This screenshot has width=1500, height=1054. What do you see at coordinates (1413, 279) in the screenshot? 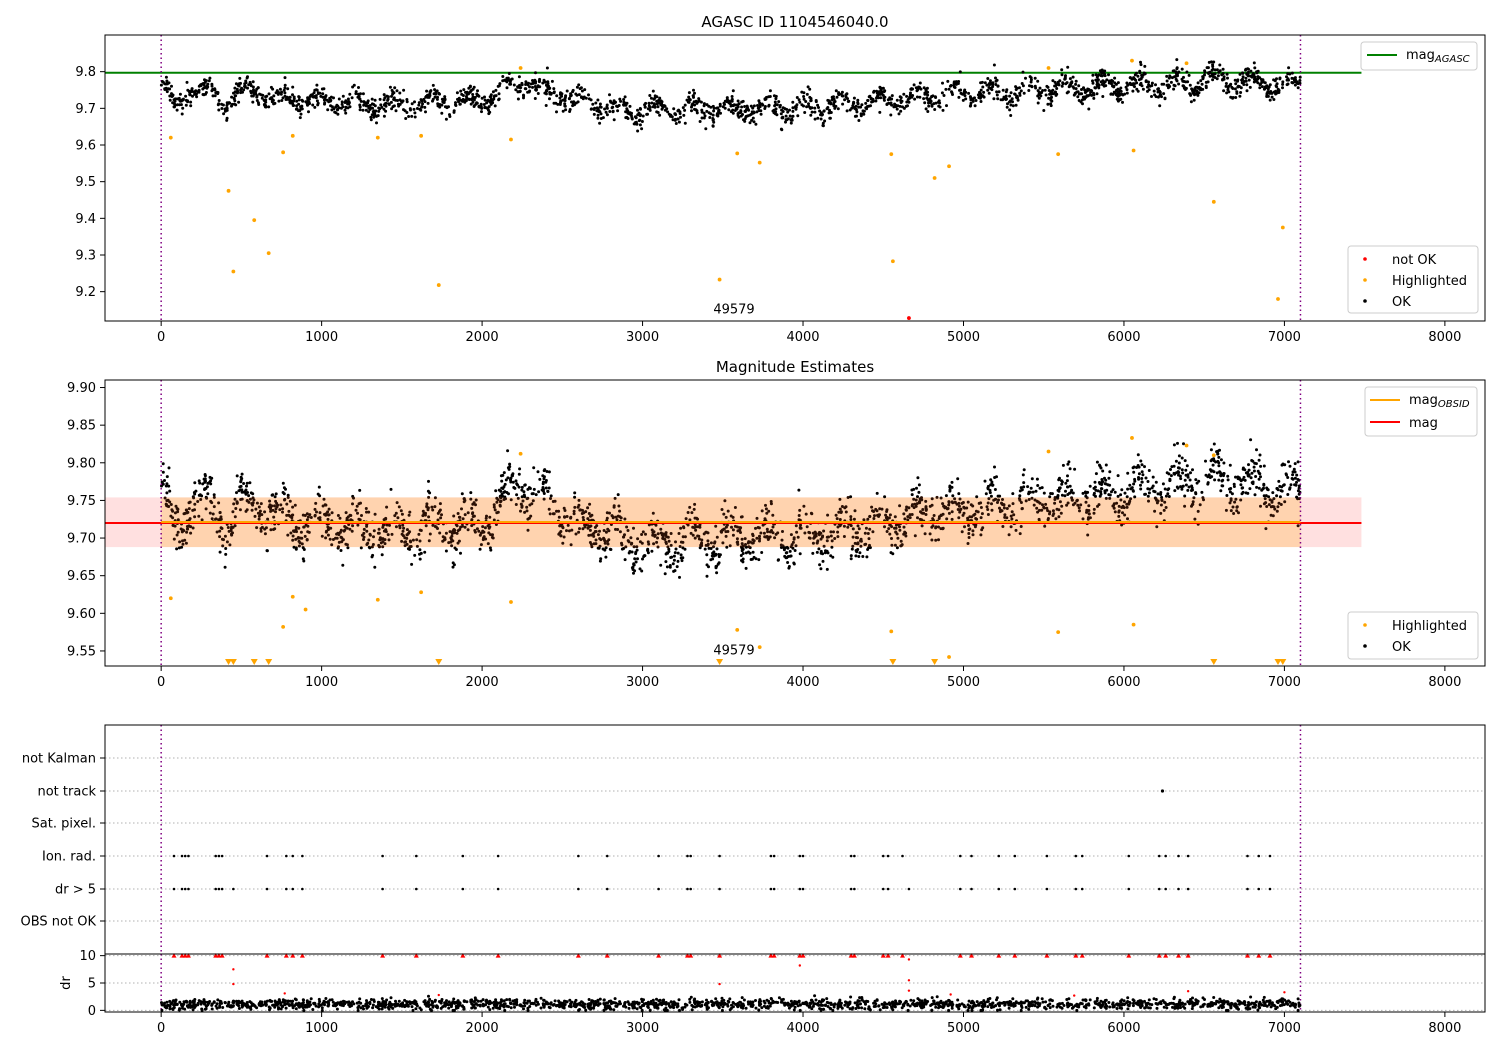
I see `panel-agasc-legend-bottom: not OK Highlighted OK` at bounding box center [1413, 279].